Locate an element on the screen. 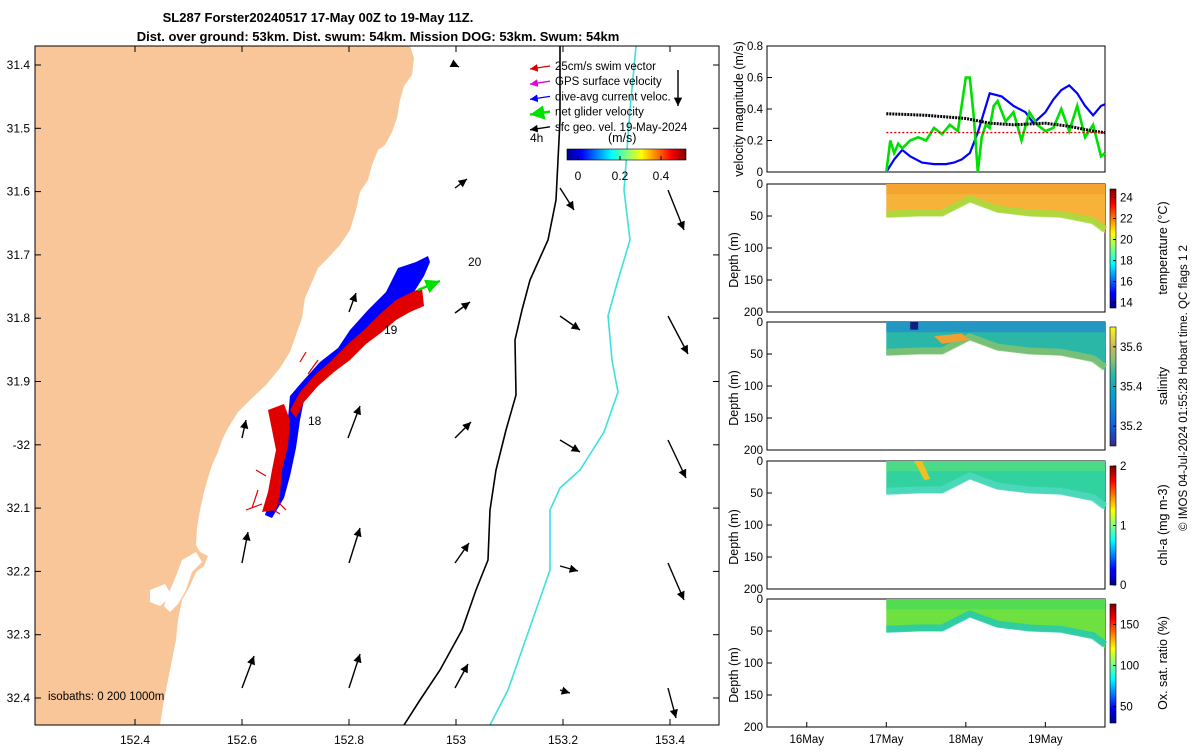  lat-tick-label: 32.4 is located at coordinates (19, 698).